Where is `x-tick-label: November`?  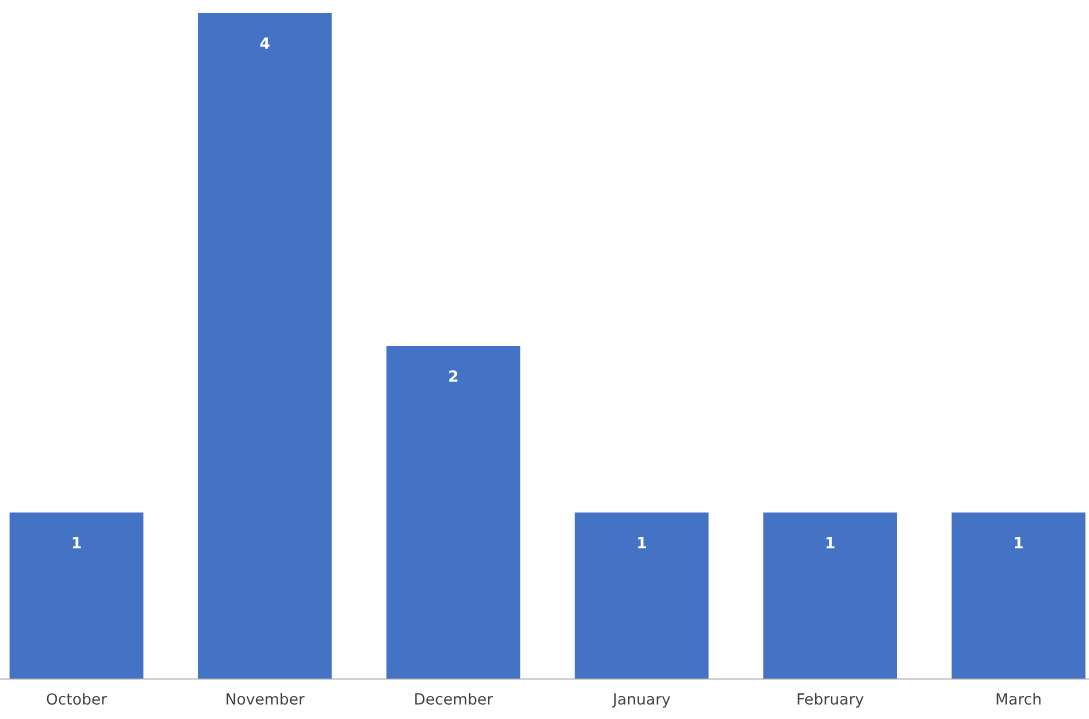
x-tick-label: November is located at coordinates (265, 698).